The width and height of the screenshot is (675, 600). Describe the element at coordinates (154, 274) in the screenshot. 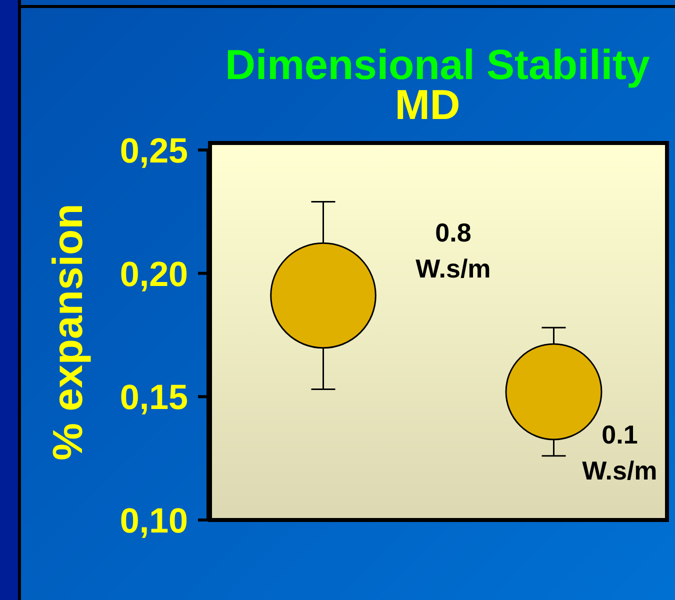

I see `y-tick-label: 0,20` at that location.